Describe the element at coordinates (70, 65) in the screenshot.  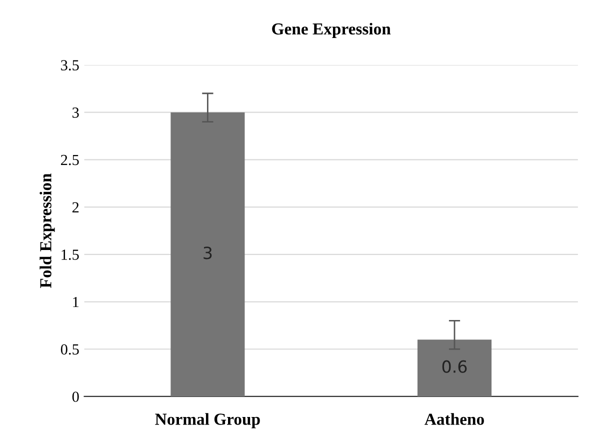
I see `y-tick-label: 3.5` at that location.